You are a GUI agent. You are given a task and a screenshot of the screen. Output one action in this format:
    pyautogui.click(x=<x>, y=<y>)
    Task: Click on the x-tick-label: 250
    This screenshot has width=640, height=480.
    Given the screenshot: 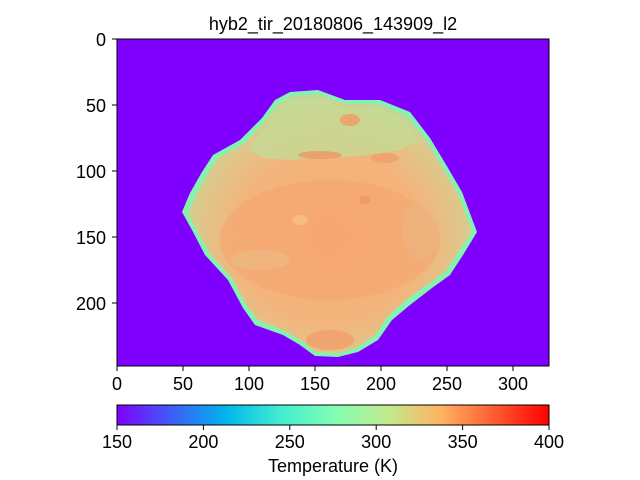 What is the action you would take?
    pyautogui.click(x=447, y=384)
    